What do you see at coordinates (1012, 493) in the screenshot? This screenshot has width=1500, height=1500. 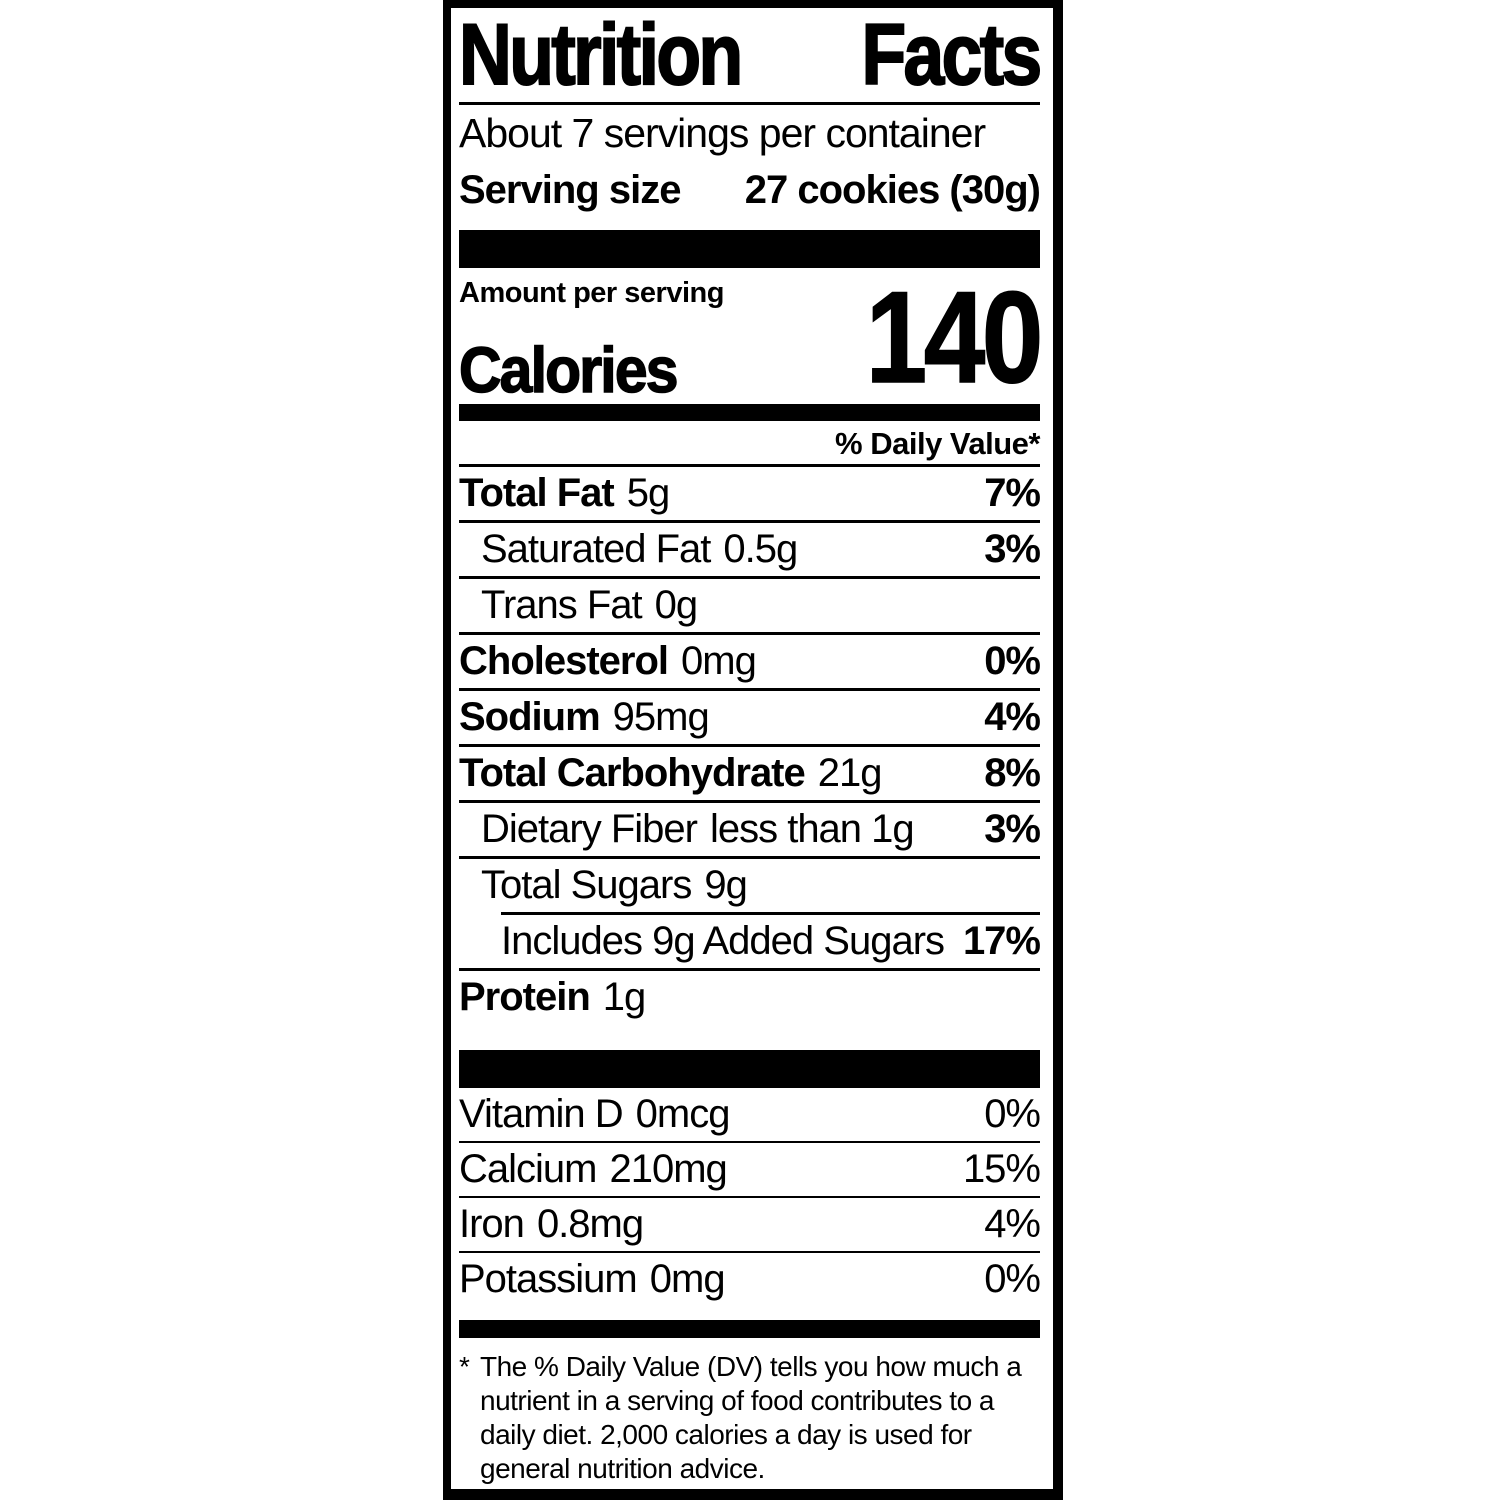 I see `nutrient-daily-value: 7%` at bounding box center [1012, 493].